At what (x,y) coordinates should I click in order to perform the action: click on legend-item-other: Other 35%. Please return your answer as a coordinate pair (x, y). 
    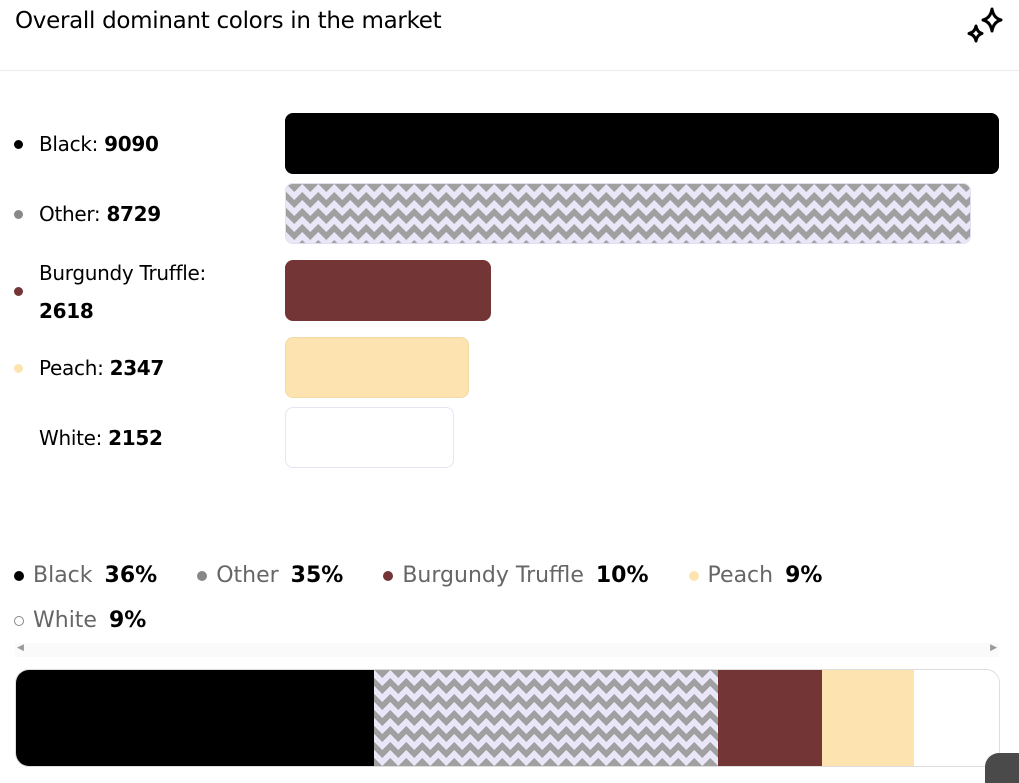
    Looking at the image, I should click on (270, 575).